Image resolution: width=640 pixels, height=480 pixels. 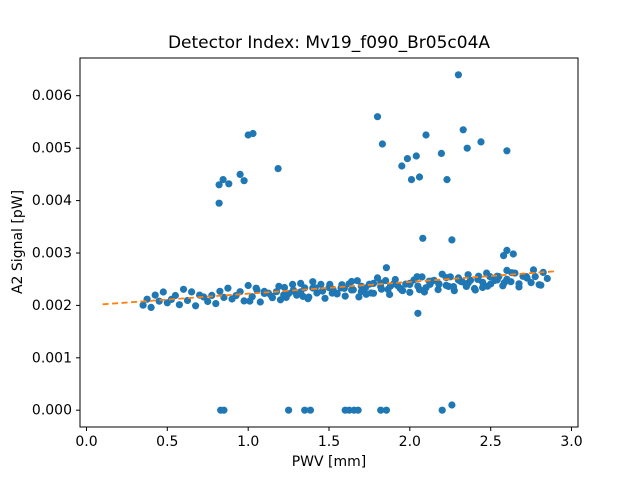 I want to click on y-tick-label: 0.001, so click(x=52, y=358).